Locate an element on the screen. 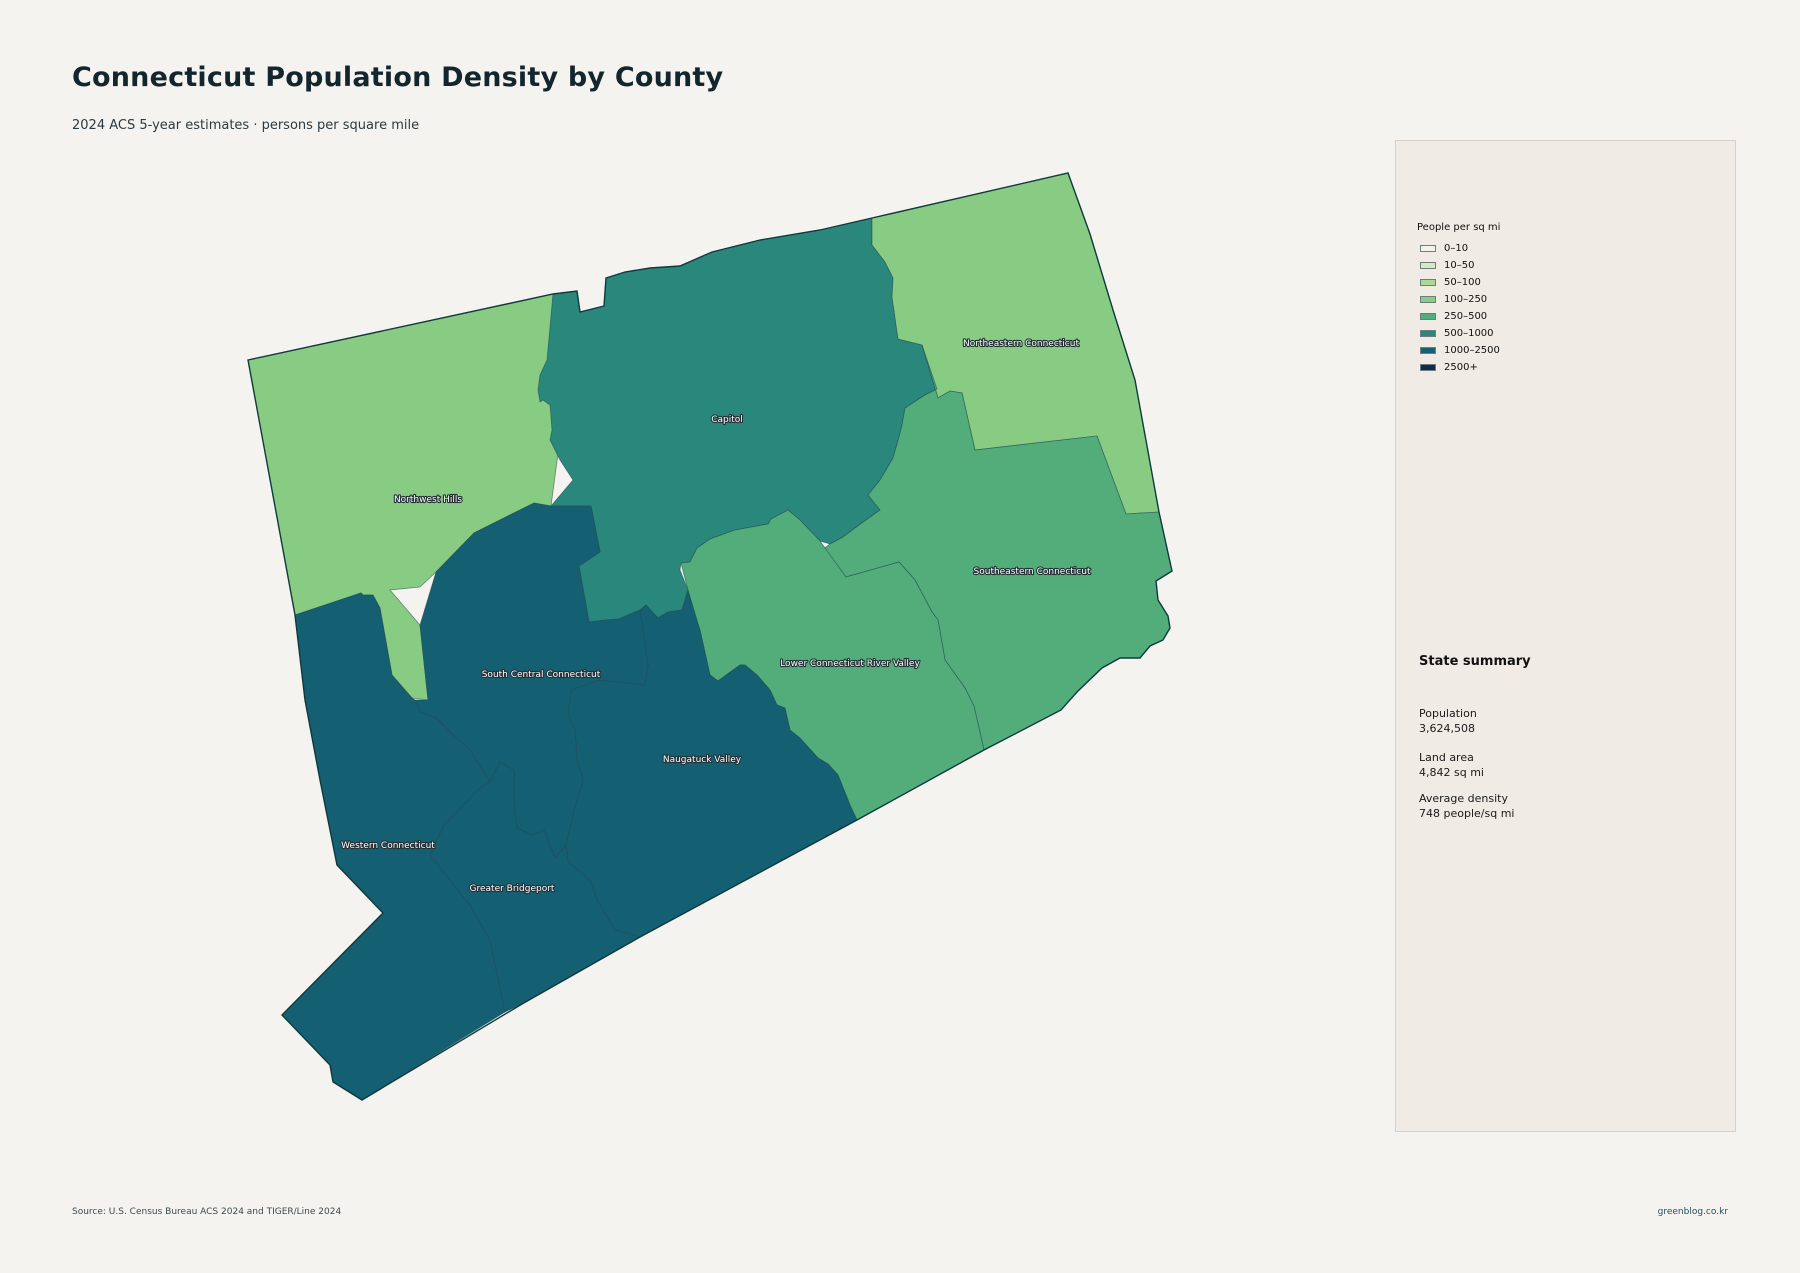 This screenshot has width=1800, height=1273. stat-density-label: Average density is located at coordinates (1463, 798).